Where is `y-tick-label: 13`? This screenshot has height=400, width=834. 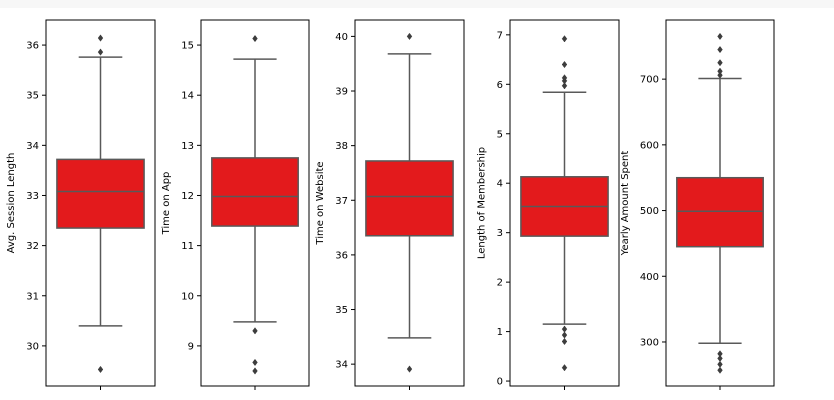
y-tick-label: 13 is located at coordinates (187, 146).